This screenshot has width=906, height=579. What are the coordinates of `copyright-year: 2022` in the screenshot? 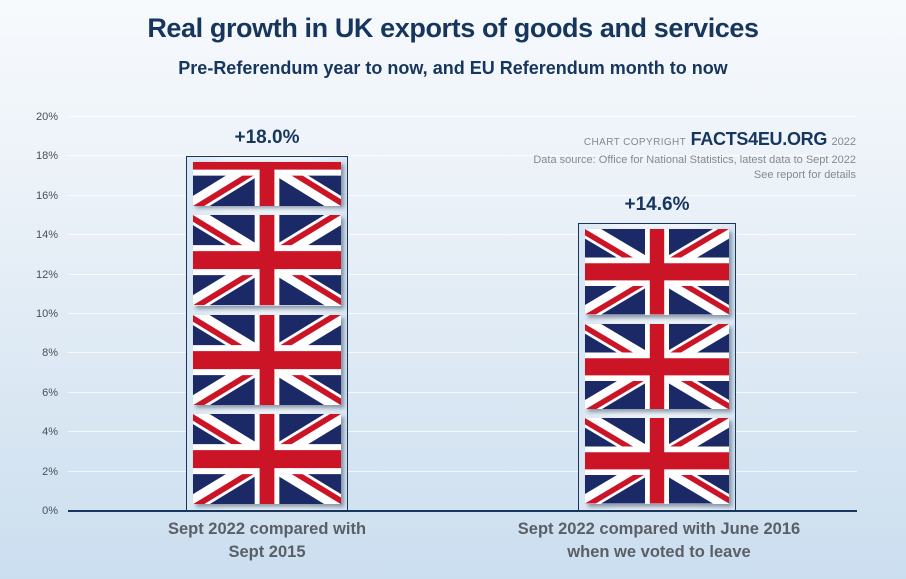 It's located at (843, 142).